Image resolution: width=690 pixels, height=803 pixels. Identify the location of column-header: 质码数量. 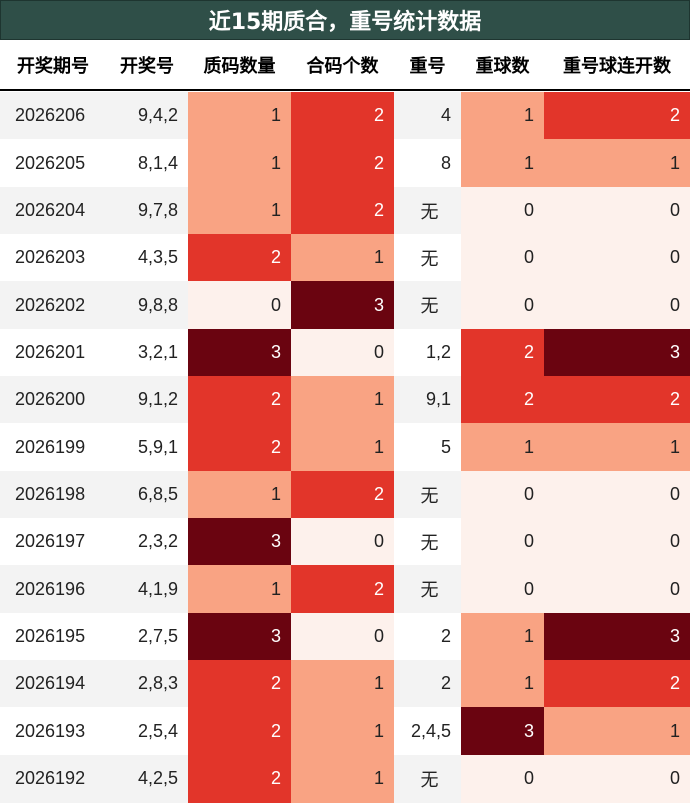
(239, 66).